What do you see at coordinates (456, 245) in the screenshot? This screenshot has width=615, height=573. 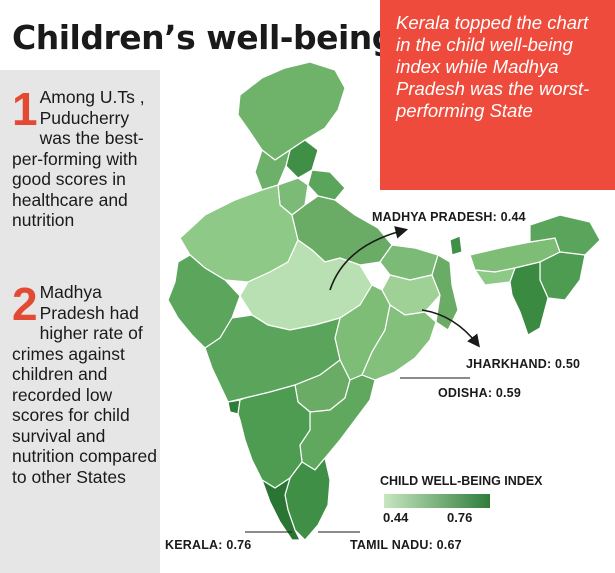 I see `region-sikkim` at bounding box center [456, 245].